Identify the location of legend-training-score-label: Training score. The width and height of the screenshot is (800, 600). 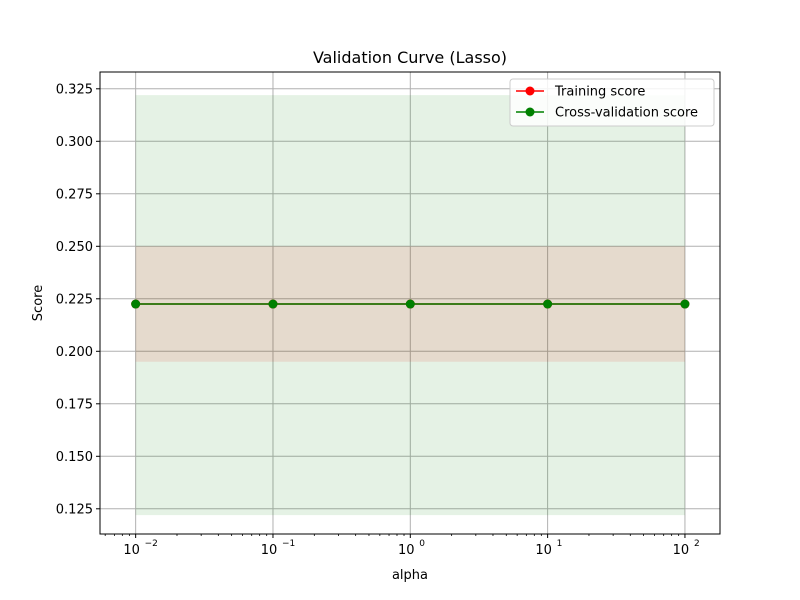
(599, 92).